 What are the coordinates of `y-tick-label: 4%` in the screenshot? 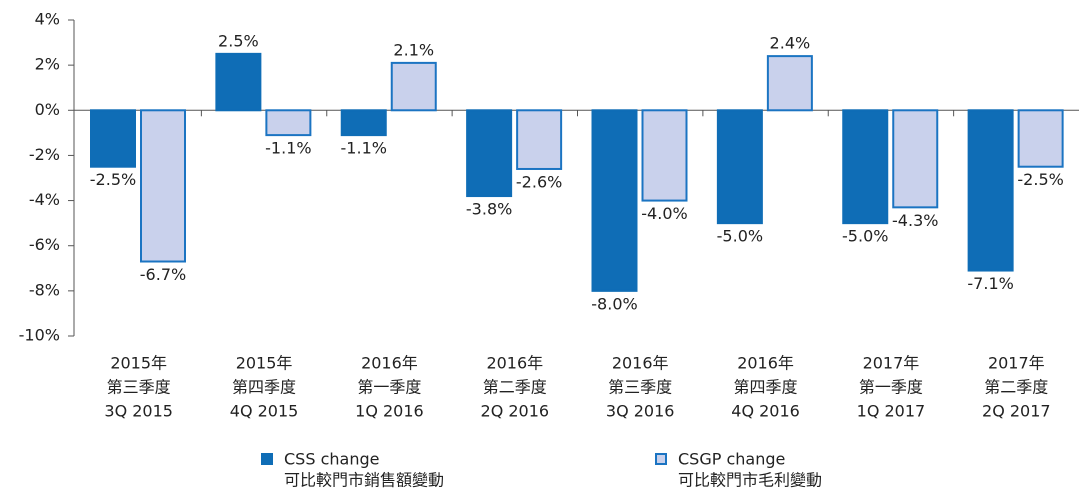 It's located at (47, 19).